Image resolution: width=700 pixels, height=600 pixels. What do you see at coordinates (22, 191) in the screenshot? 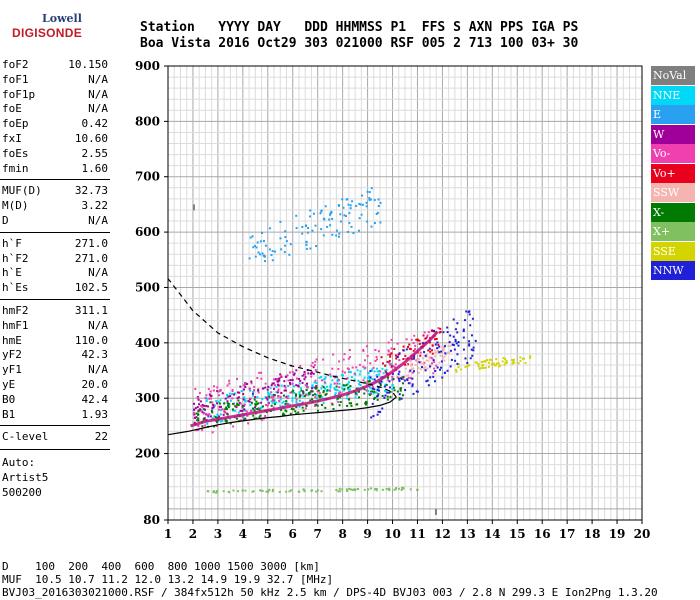
I see `param-name: MUF(D)` at bounding box center [22, 191].